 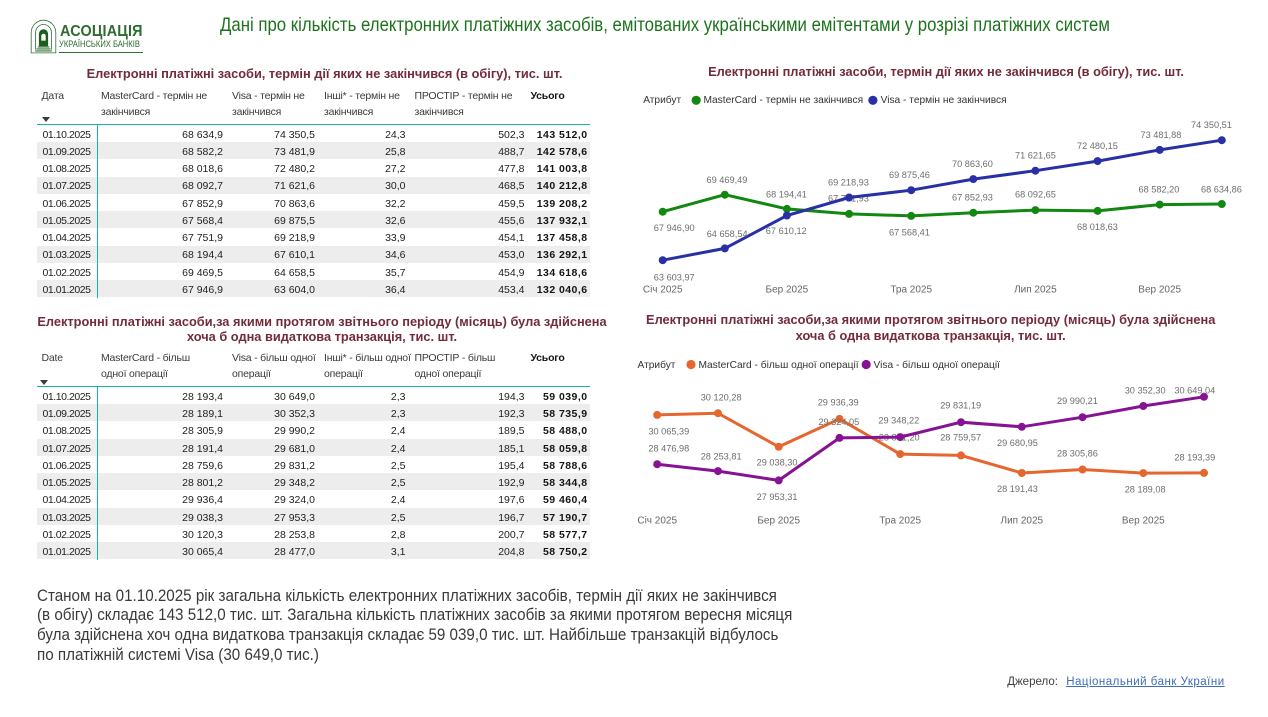 I want to click on svg-text: 69 469,49, so click(x=727, y=180).